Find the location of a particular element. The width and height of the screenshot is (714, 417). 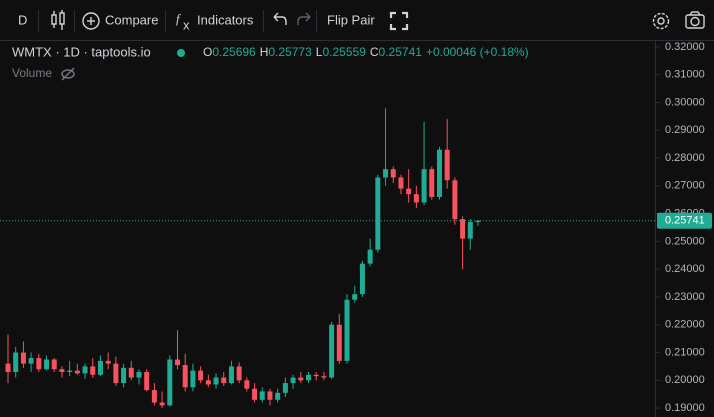

ohlc-label: H is located at coordinates (264, 52).